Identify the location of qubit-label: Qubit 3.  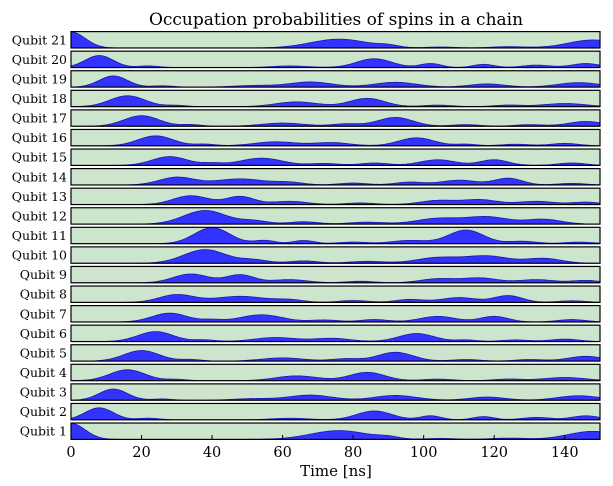
(43, 392).